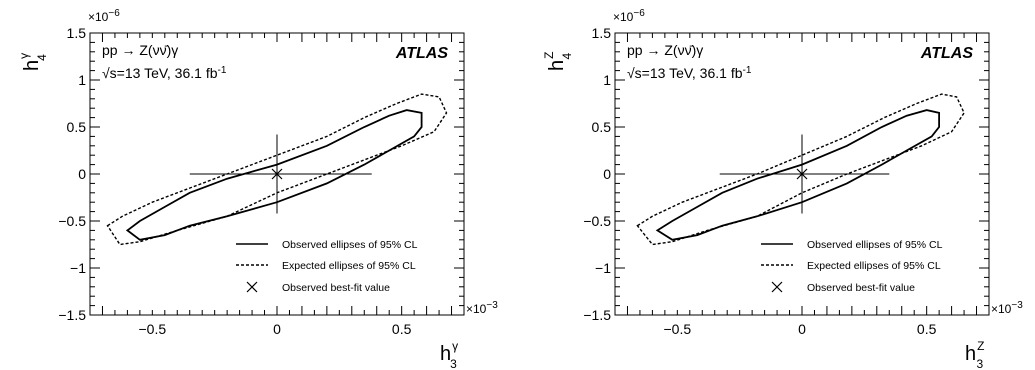 Image resolution: width=1035 pixels, height=370 pixels. What do you see at coordinates (33, 62) in the screenshot?
I see `y-axis-title: hγ 4` at bounding box center [33, 62].